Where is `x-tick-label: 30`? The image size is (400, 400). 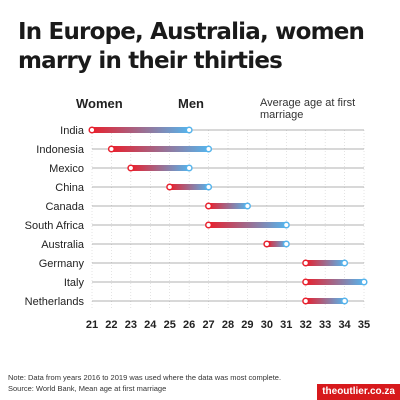
x-tick-label: 30 is located at coordinates (267, 325).